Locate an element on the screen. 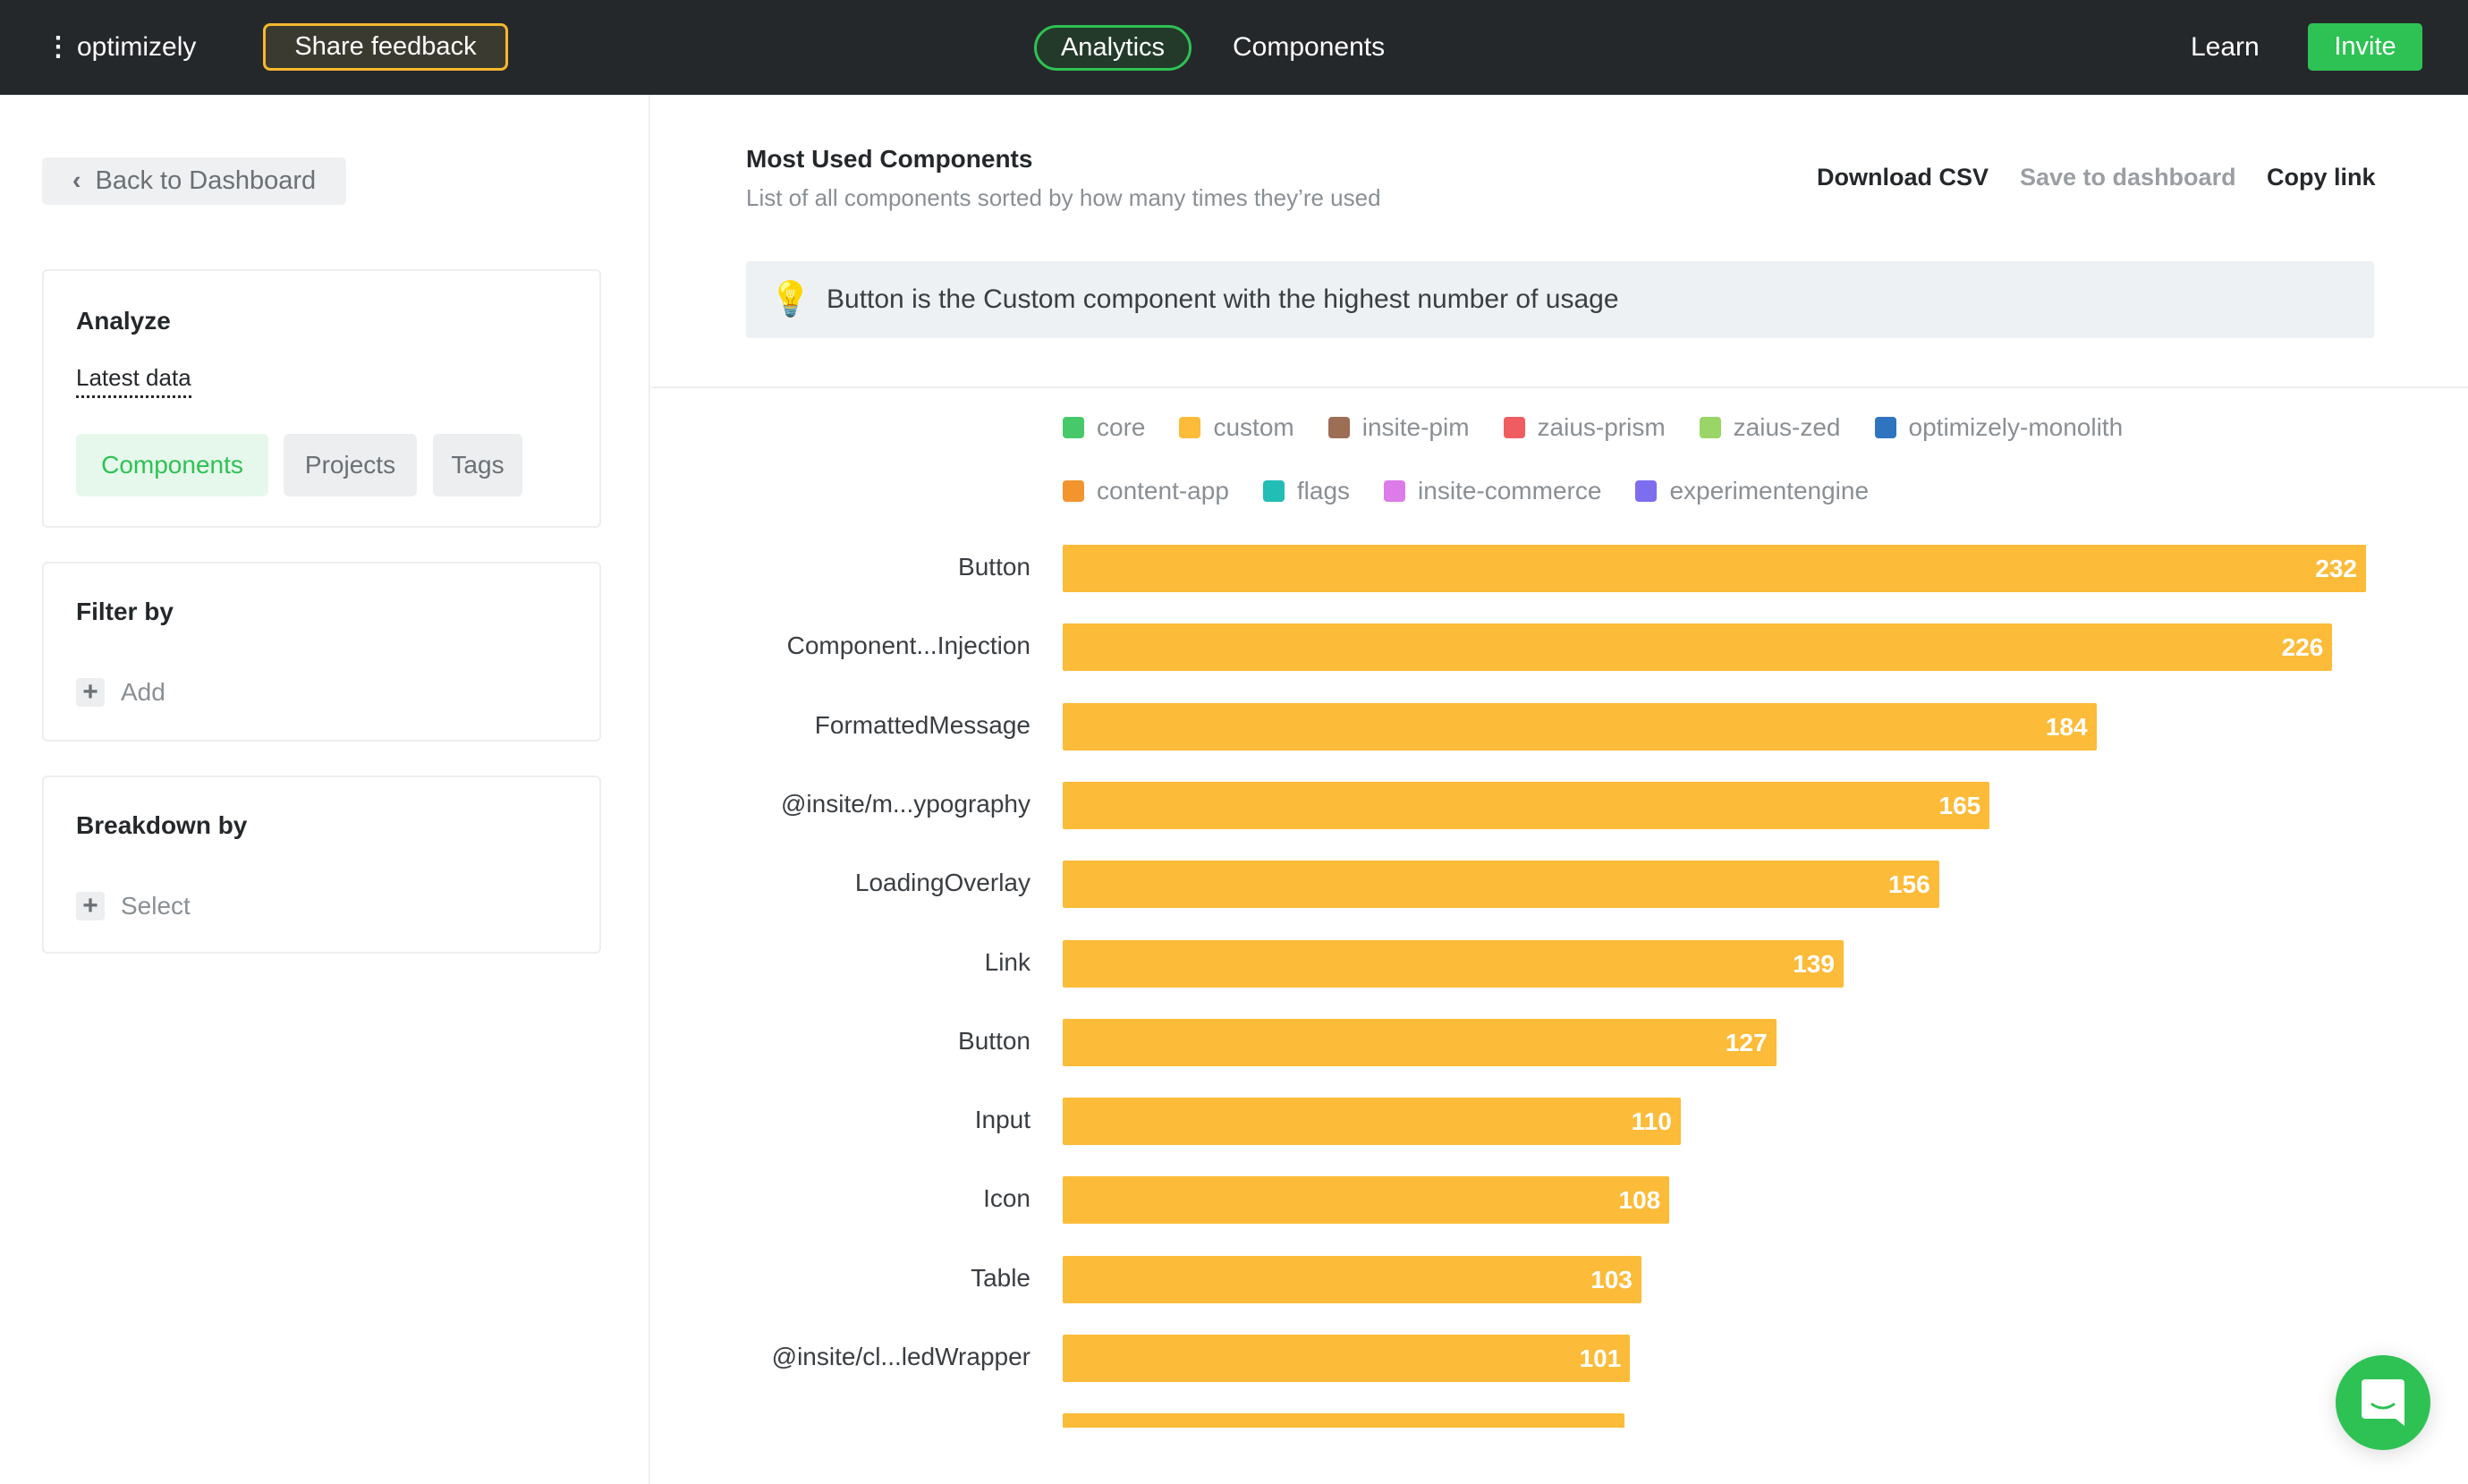 The width and height of the screenshot is (2468, 1484). bar: 110 is located at coordinates (1372, 1122).